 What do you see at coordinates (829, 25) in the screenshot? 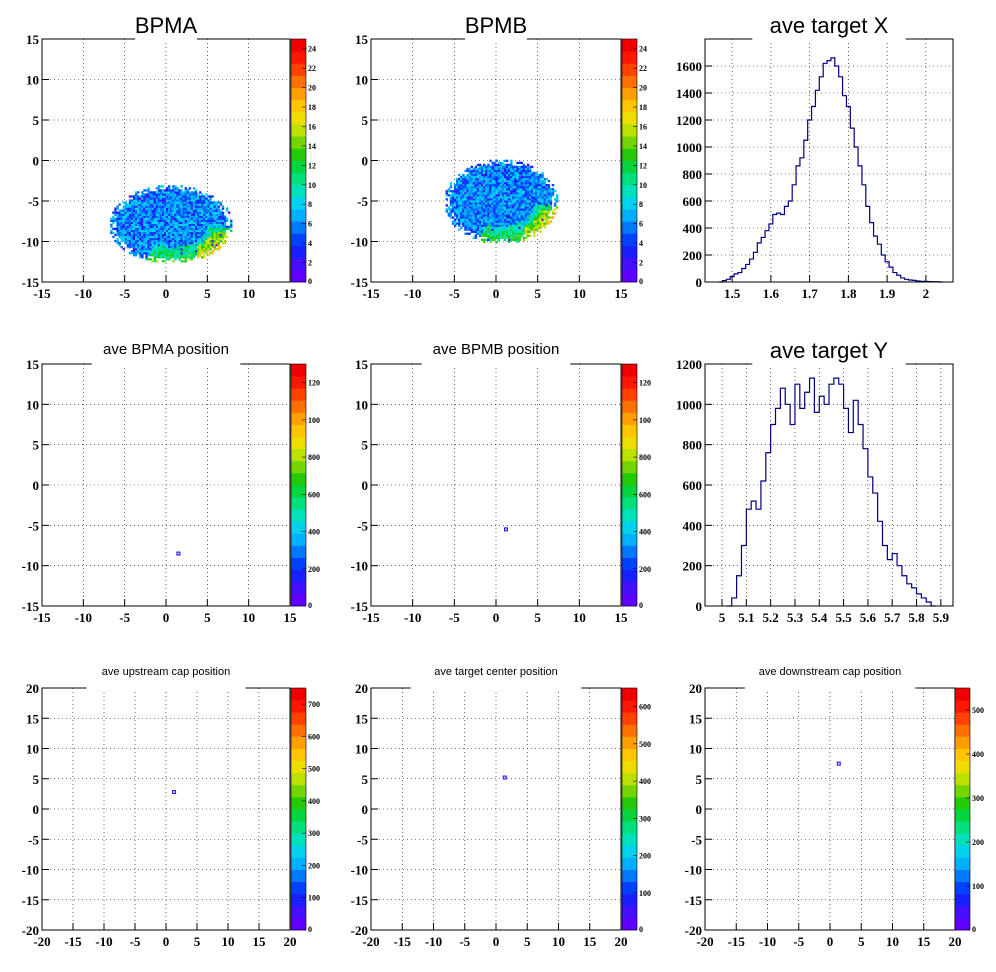
I see `chart-title: ave target X` at bounding box center [829, 25].